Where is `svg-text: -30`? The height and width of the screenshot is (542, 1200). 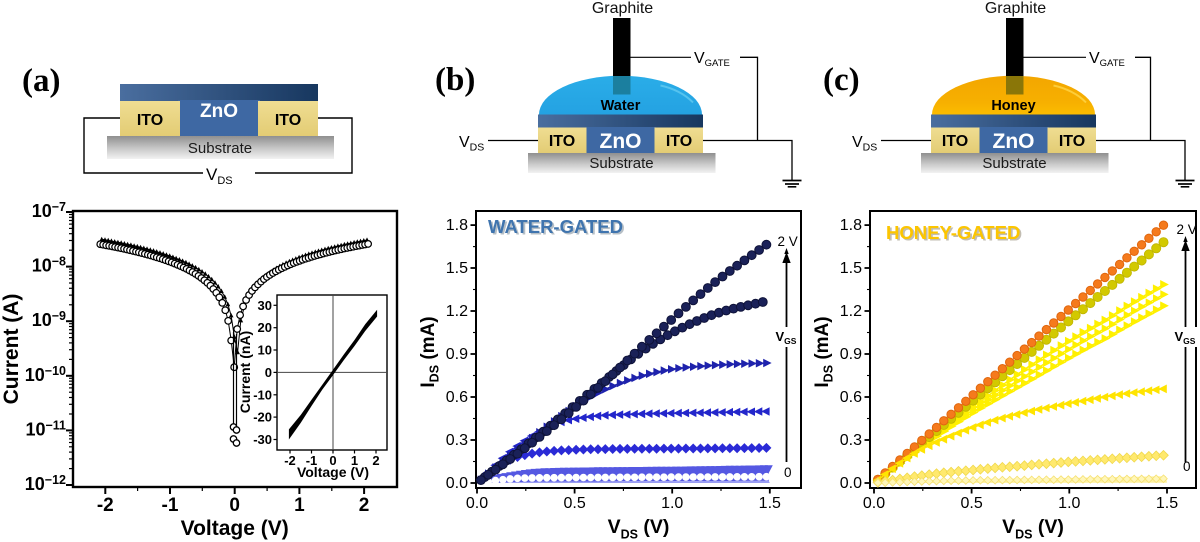
svg-text: -30 is located at coordinates (262, 439).